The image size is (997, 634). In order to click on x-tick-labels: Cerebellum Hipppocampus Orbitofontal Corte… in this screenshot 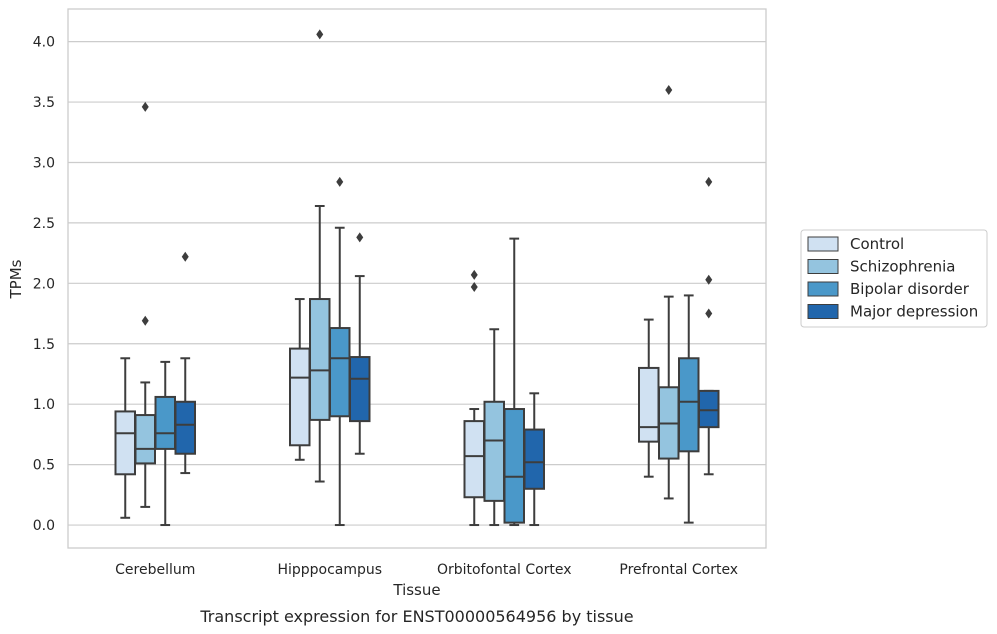, I will do `click(426, 570)`.